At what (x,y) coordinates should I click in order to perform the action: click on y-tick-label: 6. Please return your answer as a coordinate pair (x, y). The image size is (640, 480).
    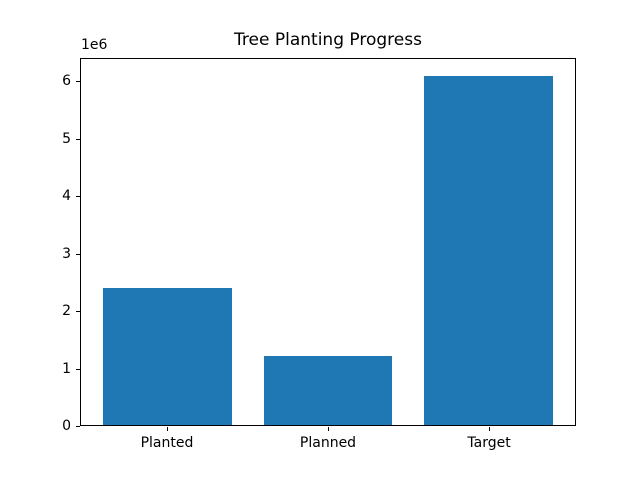
    Looking at the image, I should click on (66, 81).